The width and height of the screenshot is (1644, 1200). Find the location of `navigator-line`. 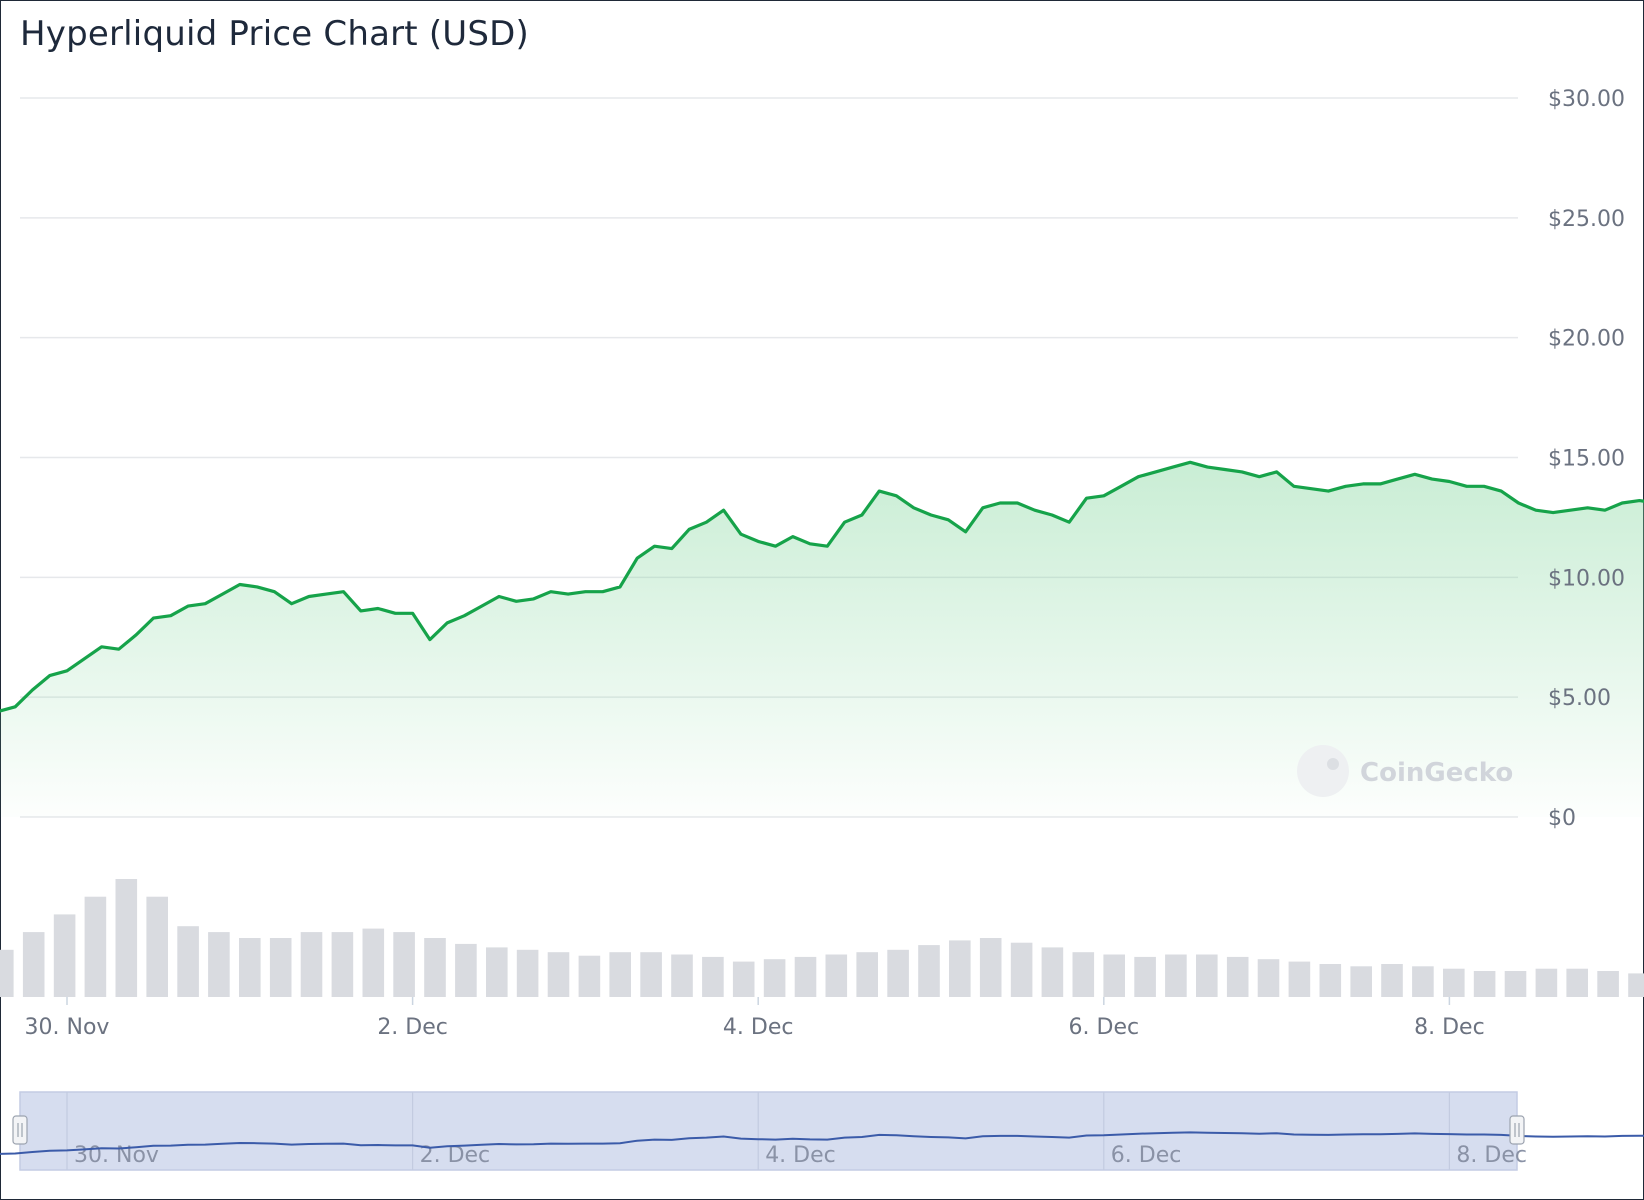

navigator-line is located at coordinates (822, 1143).